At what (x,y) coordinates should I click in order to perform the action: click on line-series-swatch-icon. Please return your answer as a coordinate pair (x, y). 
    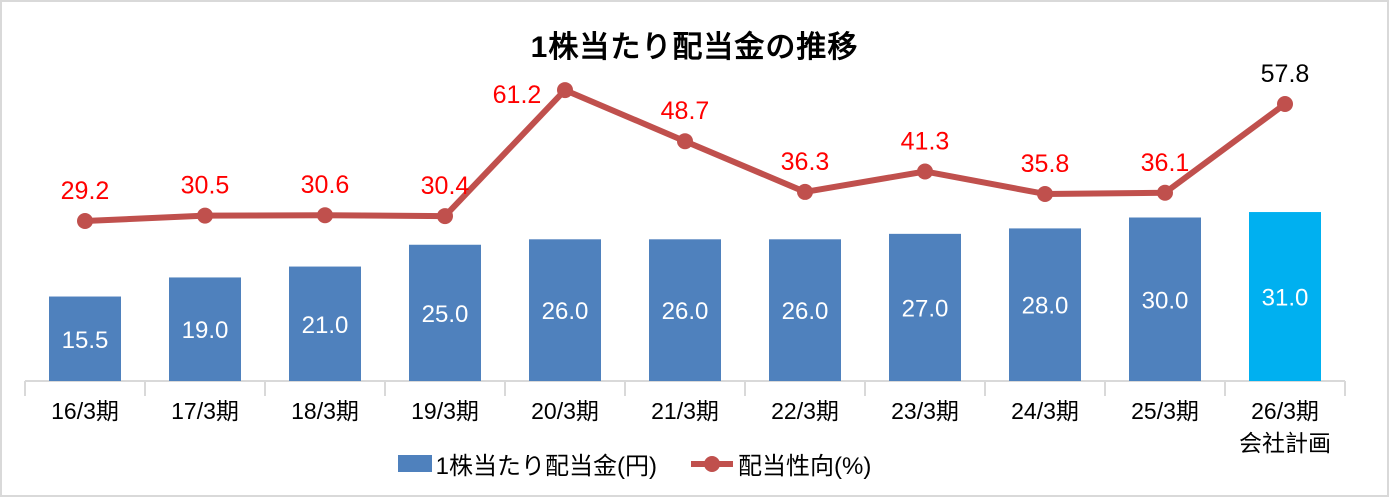
    Looking at the image, I should click on (712, 463).